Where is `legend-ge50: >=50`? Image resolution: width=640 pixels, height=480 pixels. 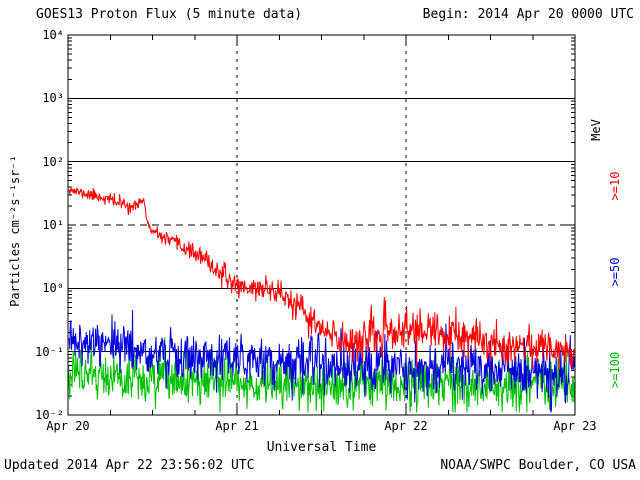 legend-ge50: >=50 is located at coordinates (615, 272).